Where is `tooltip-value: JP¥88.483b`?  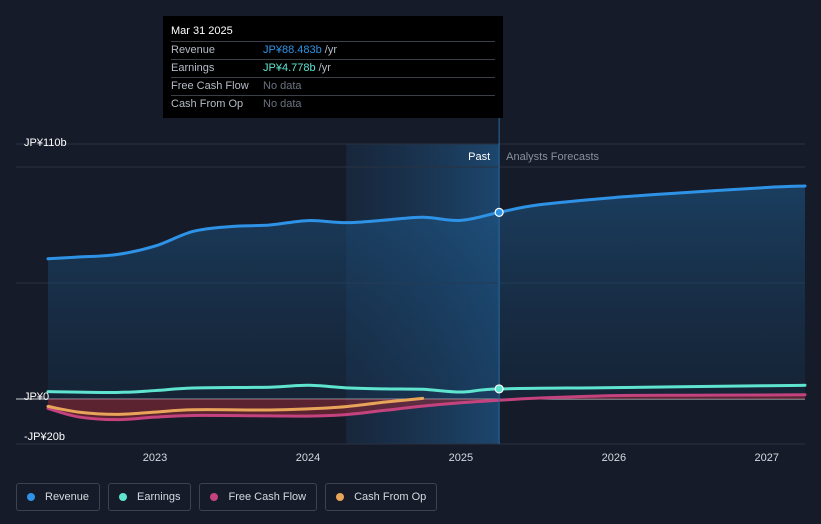
tooltip-value: JP¥88.483b is located at coordinates (292, 50).